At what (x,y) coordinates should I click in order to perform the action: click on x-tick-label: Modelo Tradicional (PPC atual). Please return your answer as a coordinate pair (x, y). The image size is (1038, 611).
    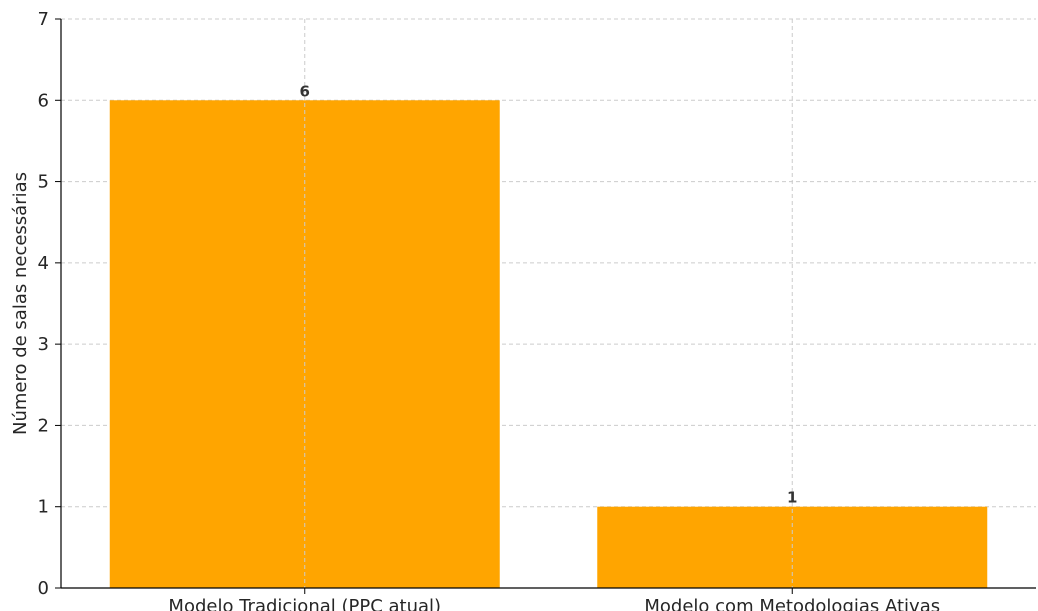
    Looking at the image, I should click on (304, 603).